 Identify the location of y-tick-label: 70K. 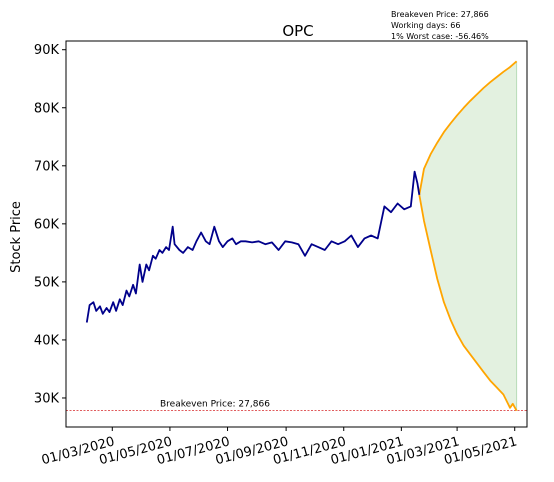
(47, 166).